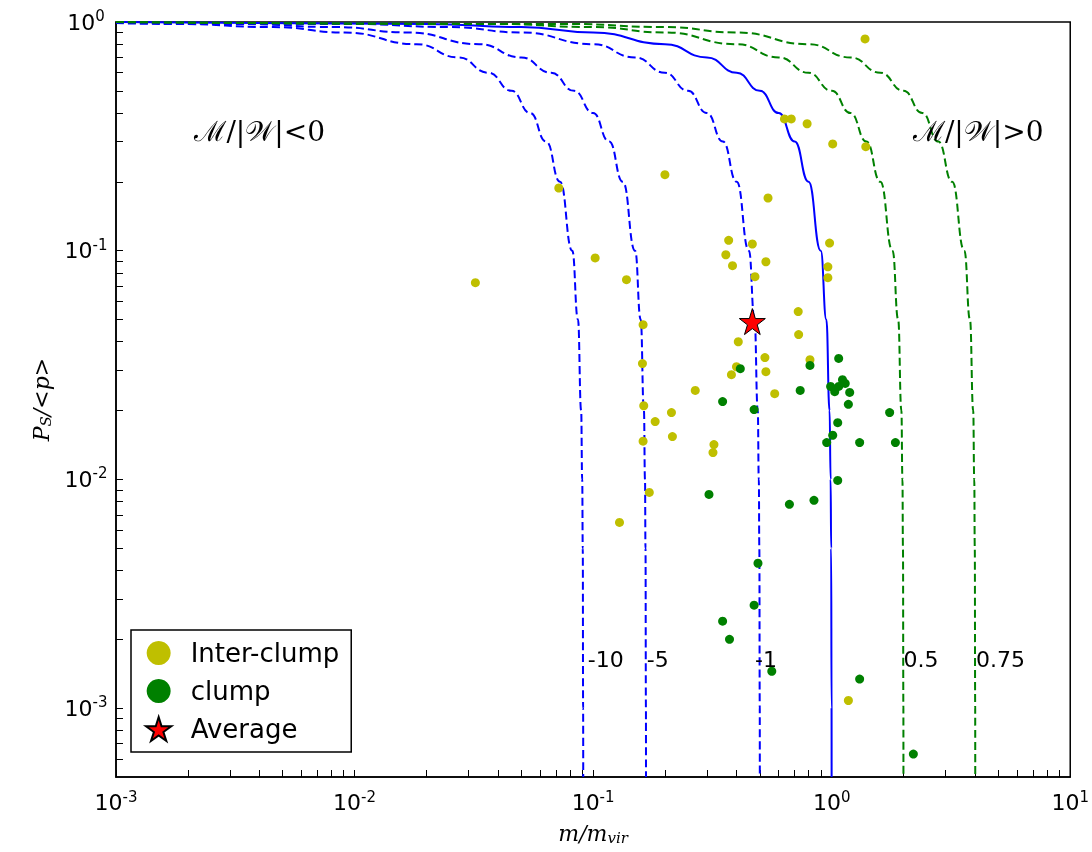 This screenshot has width=1092, height=852. I want to click on annotation: ℳ/|𝒲|>0, so click(977, 131).